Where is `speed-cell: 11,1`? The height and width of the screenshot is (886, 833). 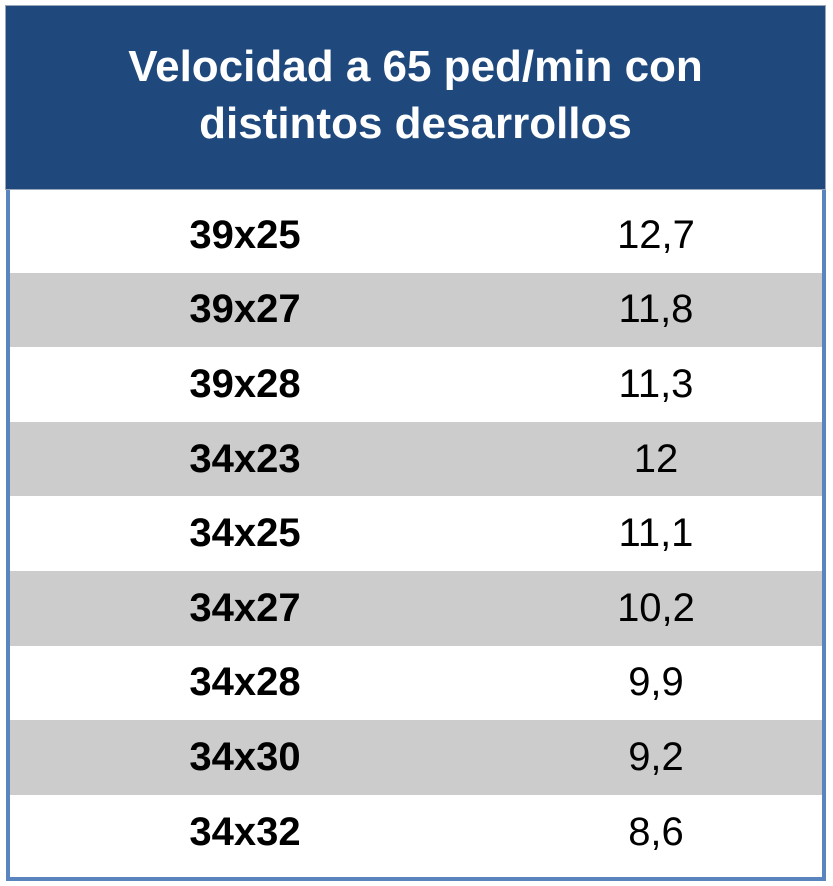 speed-cell: 11,1 is located at coordinates (656, 533).